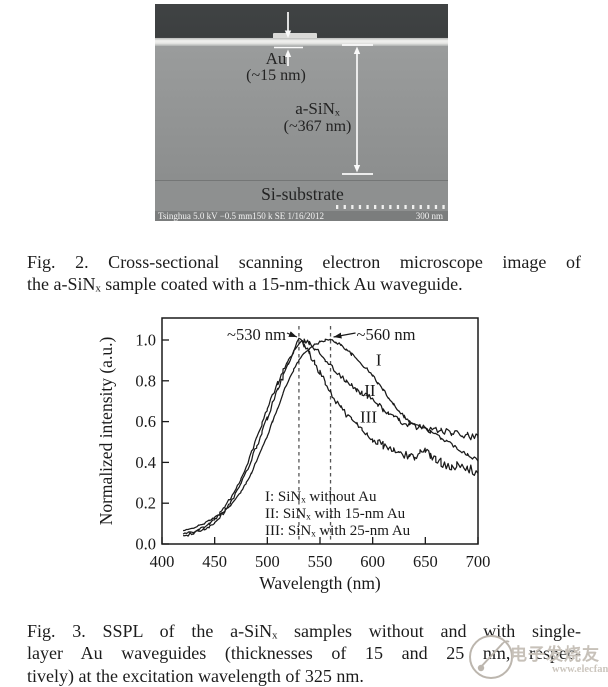 This screenshot has width=608, height=687. Describe the element at coordinates (267, 561) in the screenshot. I see `x-tick-label: 500` at that location.